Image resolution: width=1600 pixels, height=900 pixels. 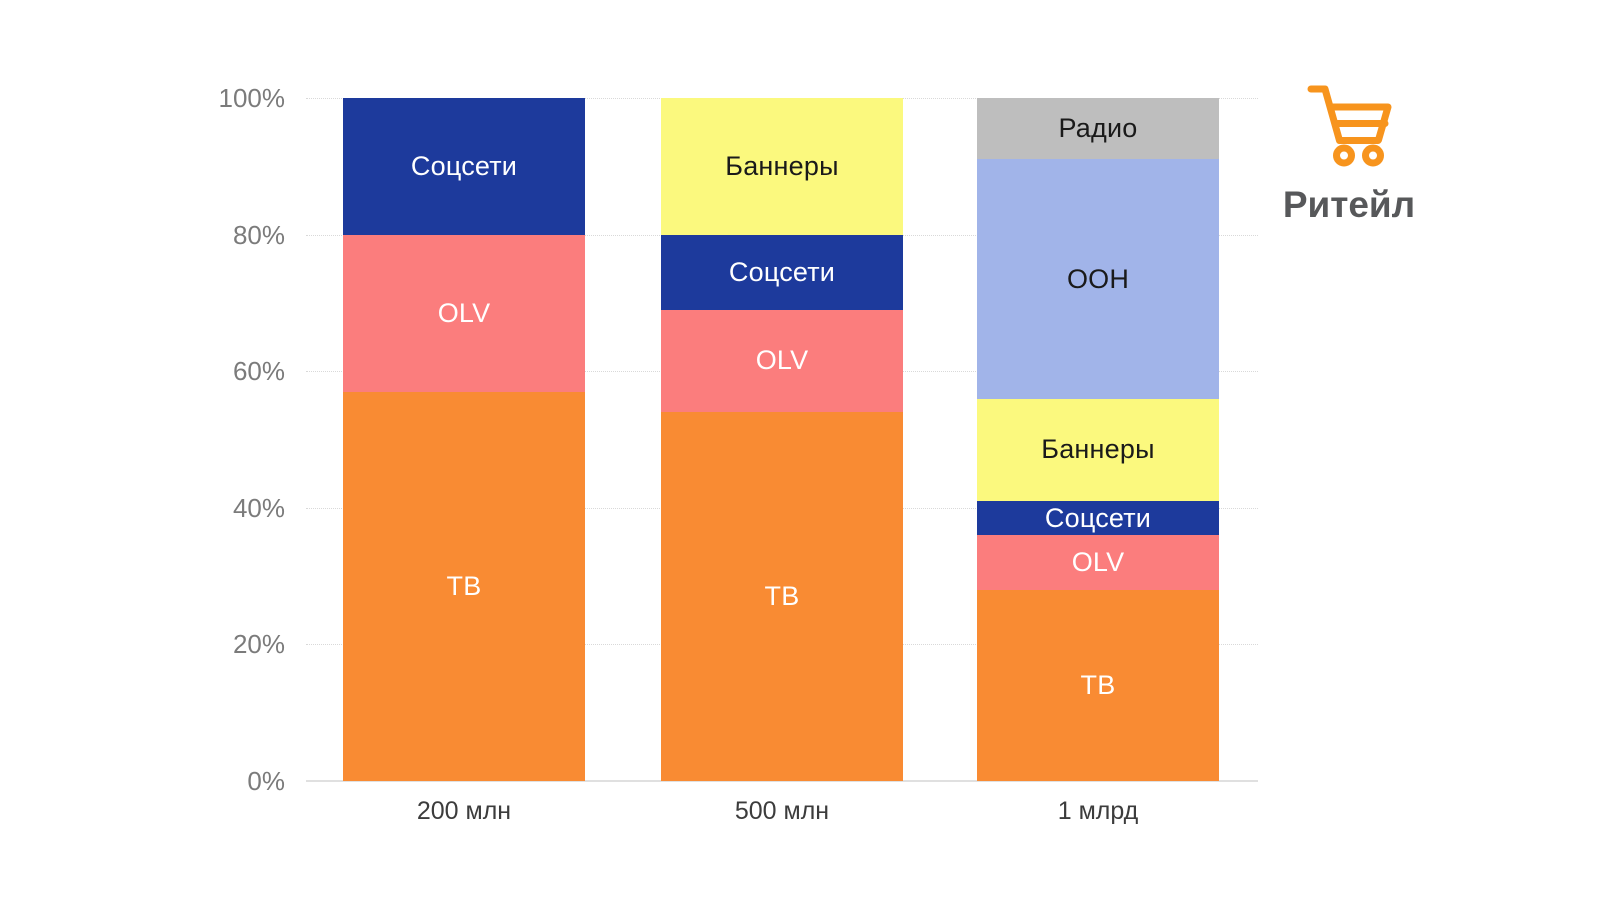 I want to click on x-axis-baseline, so click(x=782, y=781).